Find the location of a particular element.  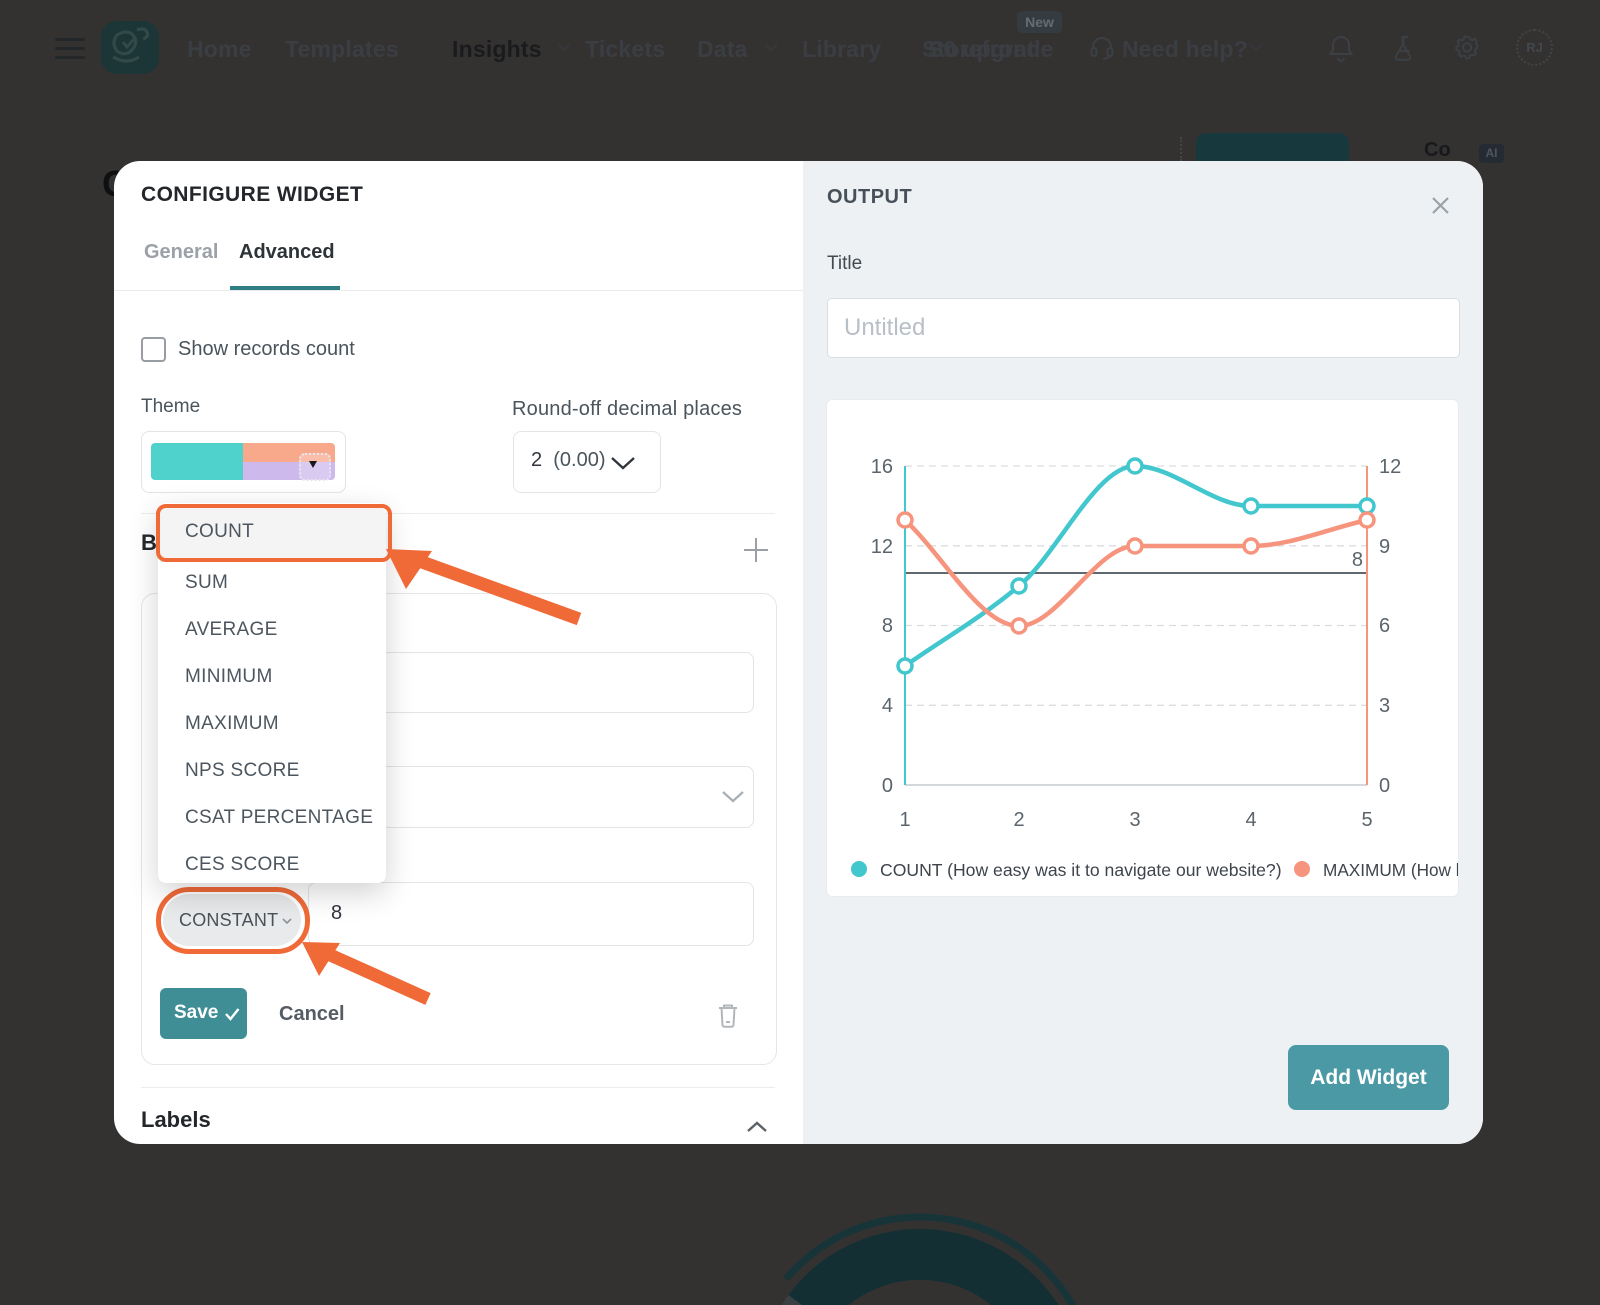

svg-text: 9 is located at coordinates (1384, 547).